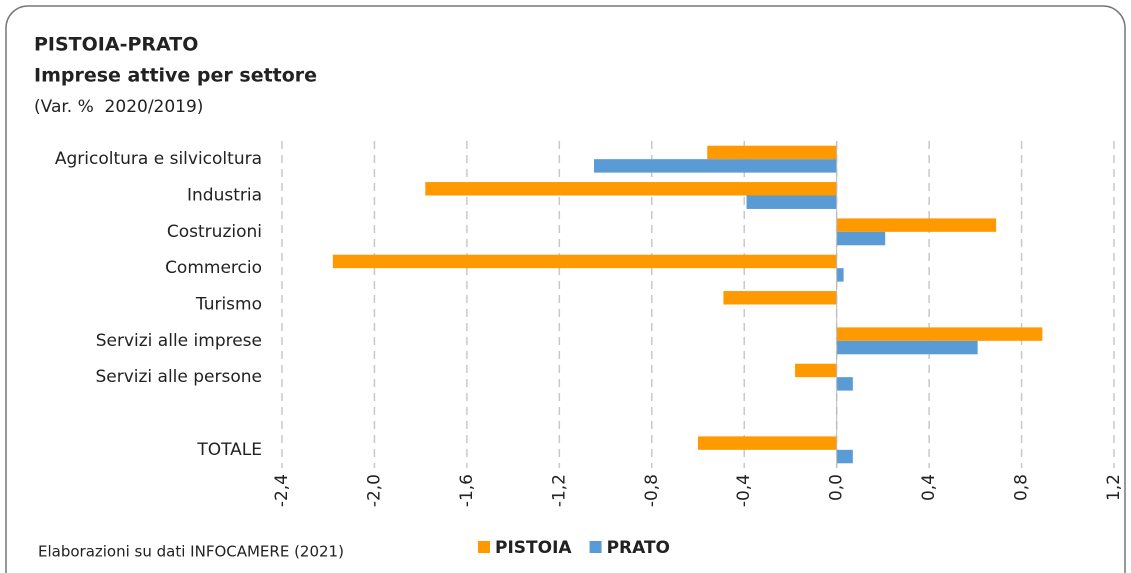 The image size is (1131, 573). I want to click on y-tick-label: TOTALE, so click(229, 450).